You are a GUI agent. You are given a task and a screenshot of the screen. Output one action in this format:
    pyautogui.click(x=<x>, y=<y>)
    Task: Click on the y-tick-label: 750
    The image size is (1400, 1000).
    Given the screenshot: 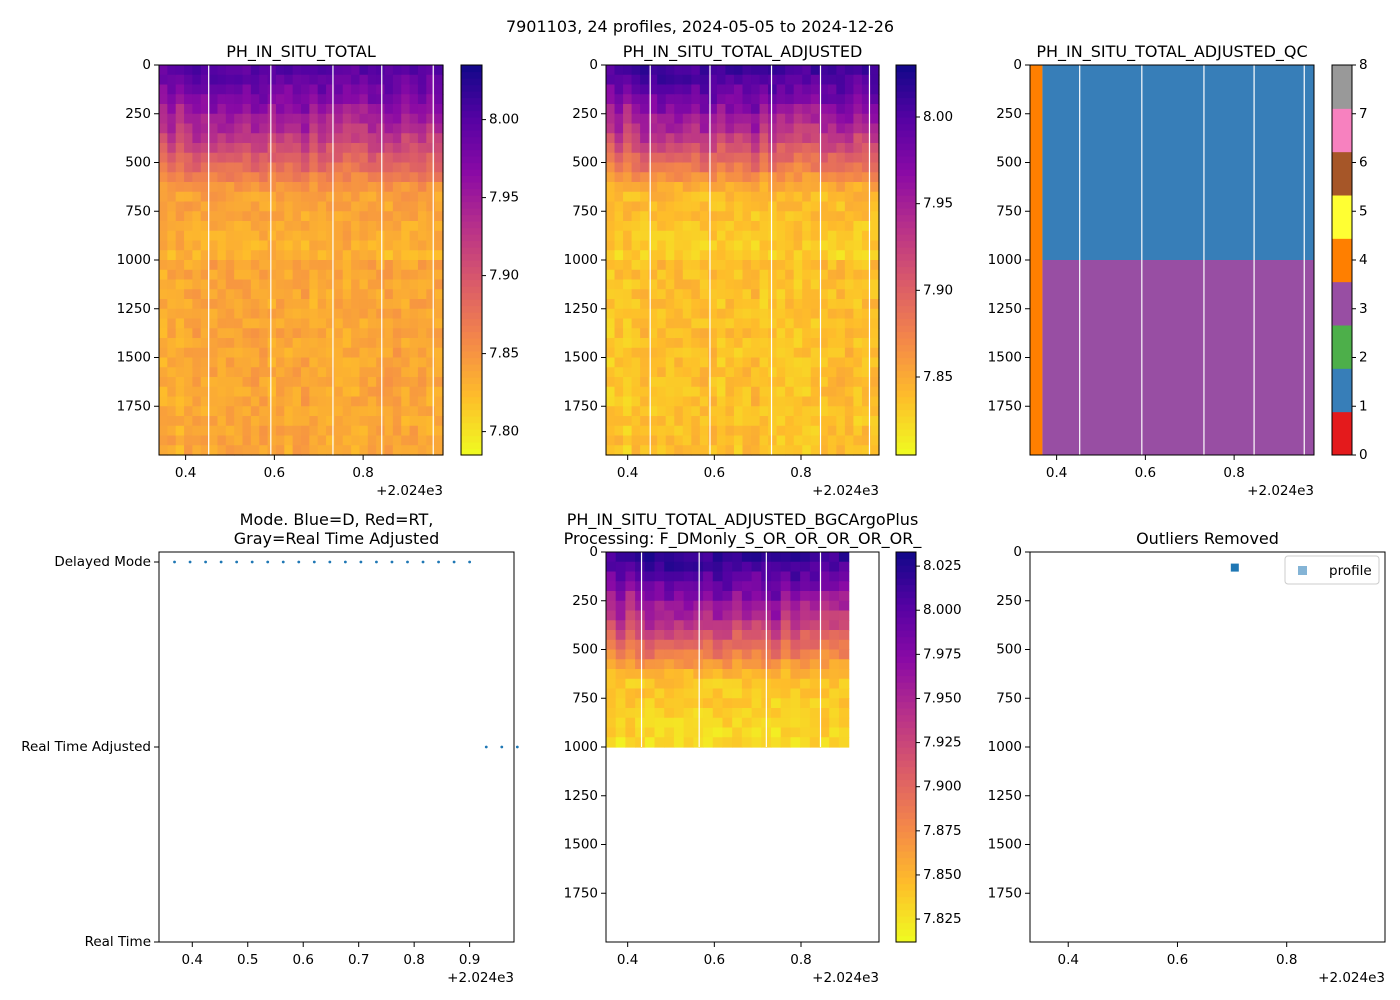 What is the action you would take?
    pyautogui.click(x=585, y=698)
    